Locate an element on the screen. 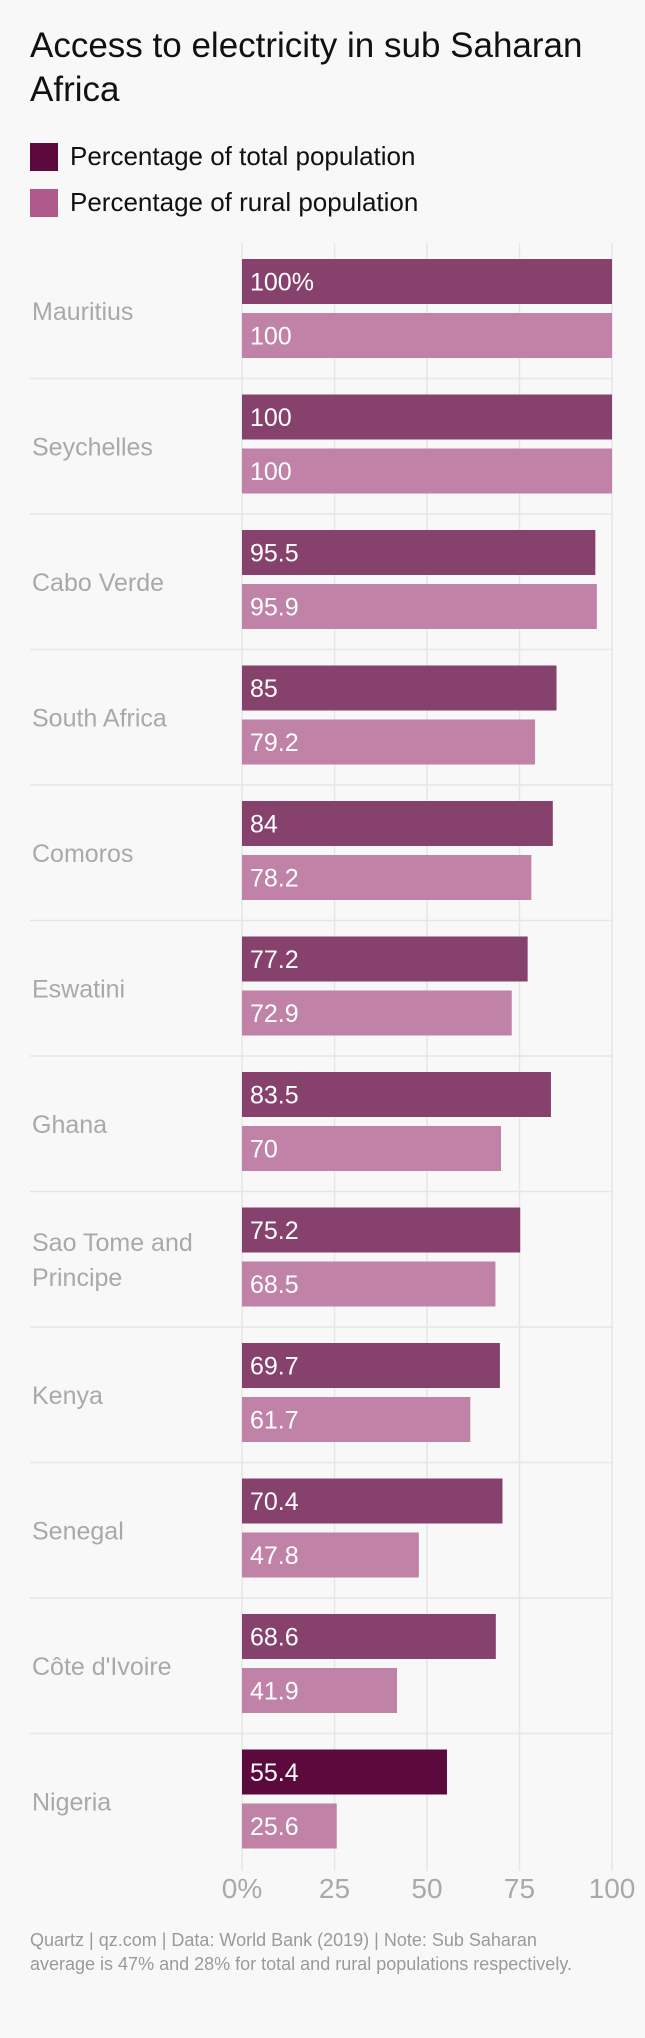 This screenshot has height=2038, width=645. bar-label-total: 55.4 is located at coordinates (274, 1773).